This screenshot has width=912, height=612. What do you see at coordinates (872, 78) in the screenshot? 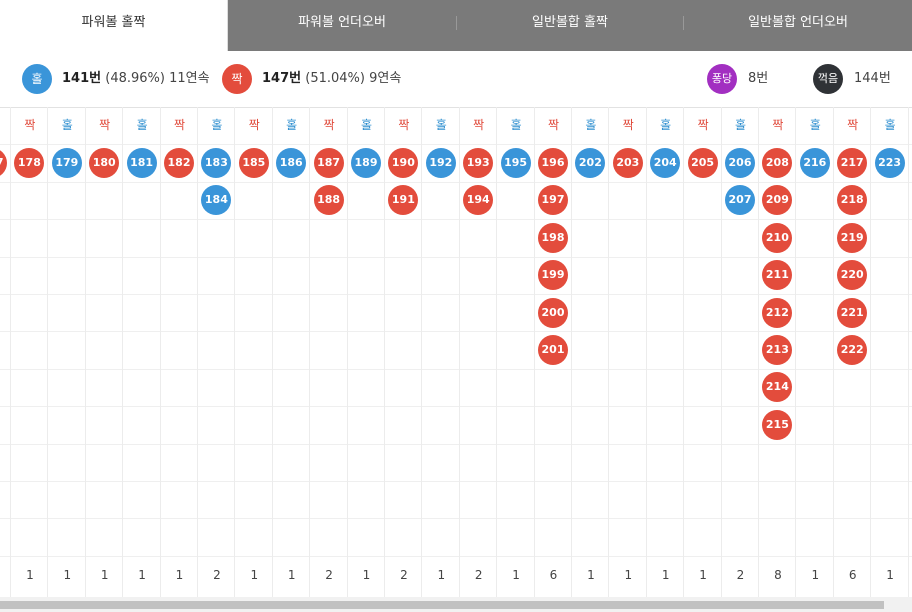
I see `chunk-count: 144번` at bounding box center [872, 78].